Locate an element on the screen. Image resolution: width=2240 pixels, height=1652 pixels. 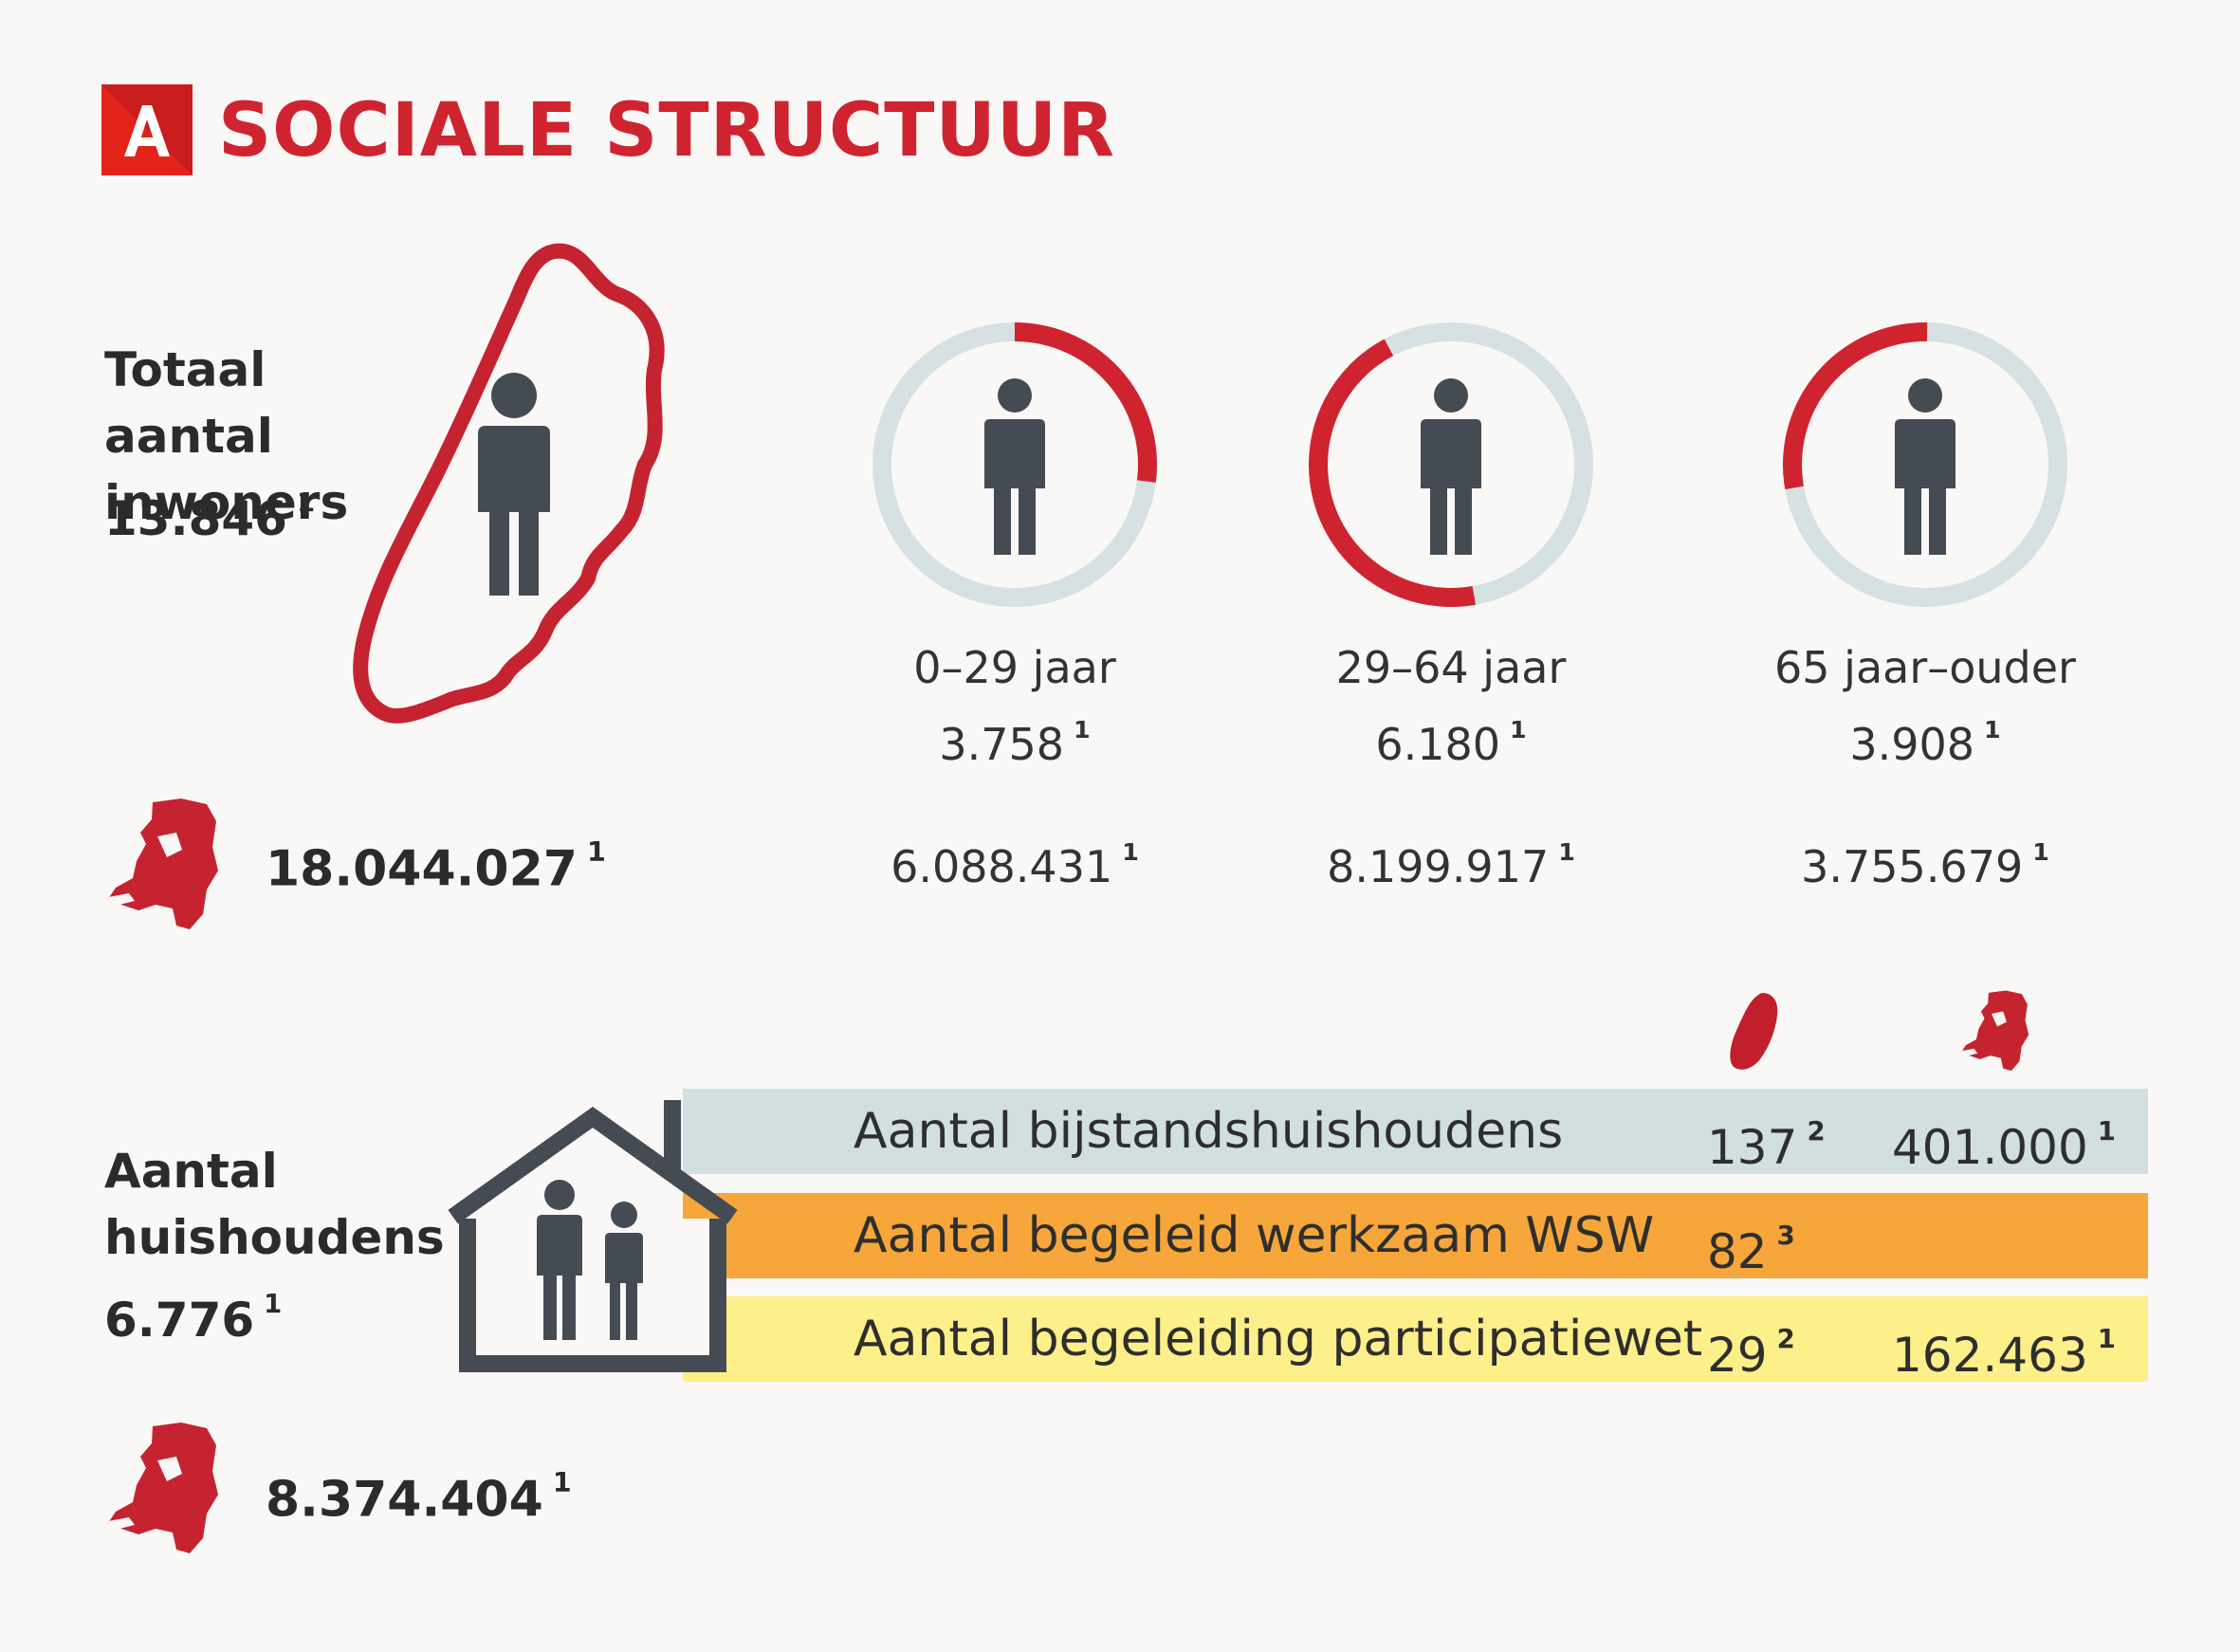
house-icon is located at coordinates (593, 1236).